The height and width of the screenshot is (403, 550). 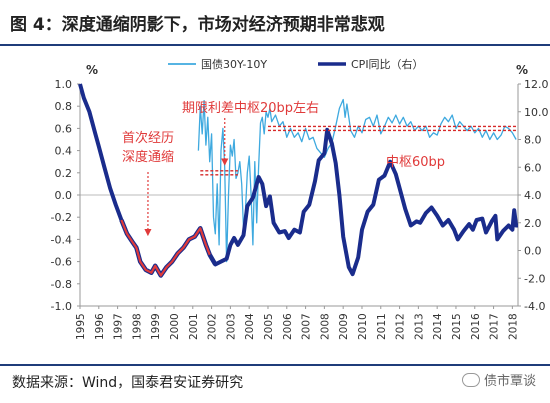 I want to click on y-right-tick-label: 10.0, so click(x=536, y=112).